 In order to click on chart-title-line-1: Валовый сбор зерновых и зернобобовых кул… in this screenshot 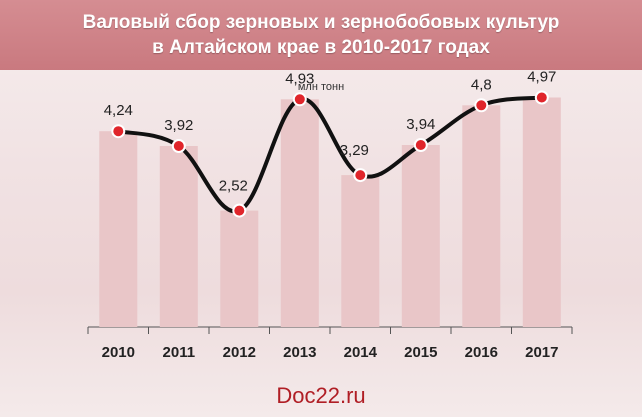, I will do `click(321, 22)`.